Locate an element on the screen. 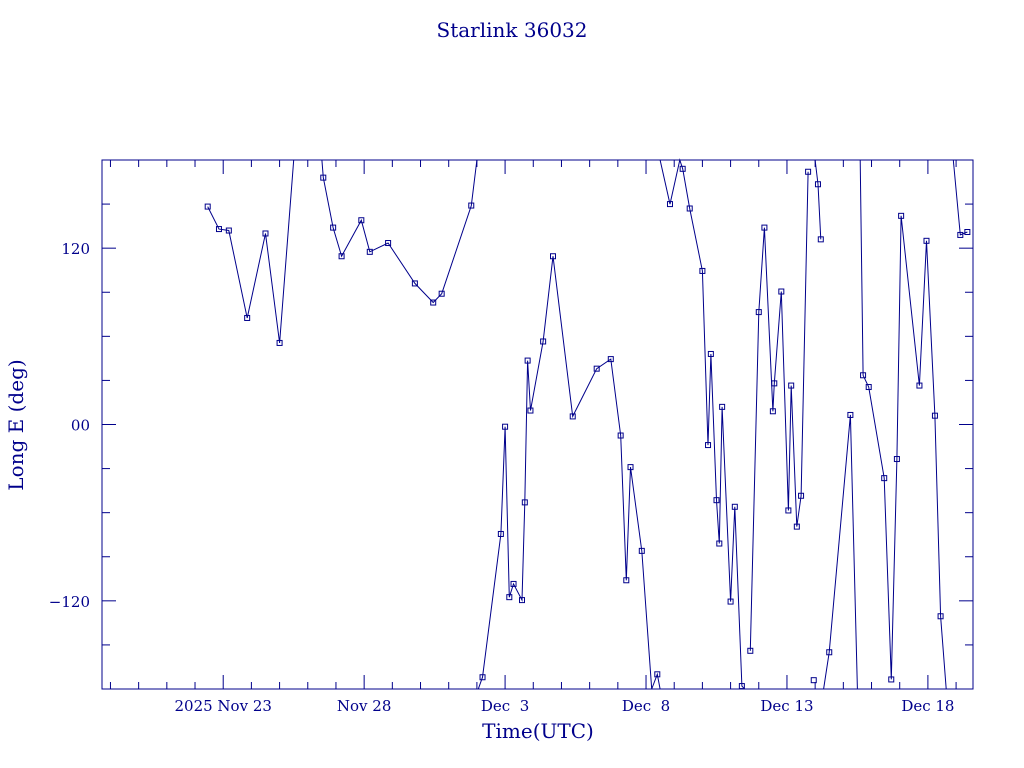 Image resolution: width=1024 pixels, height=768 pixels. y-tick-label: 00 is located at coordinates (80, 426).